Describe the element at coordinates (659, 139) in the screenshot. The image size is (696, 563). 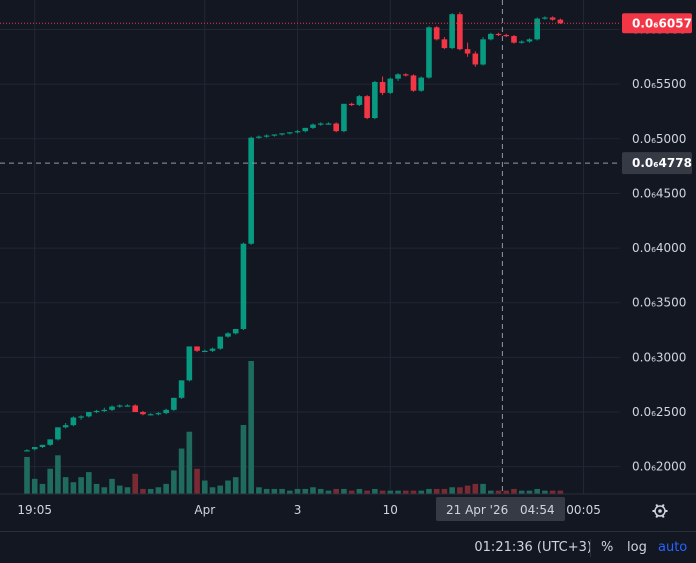
I see `y-tick-label: 0.0₆5000` at that location.